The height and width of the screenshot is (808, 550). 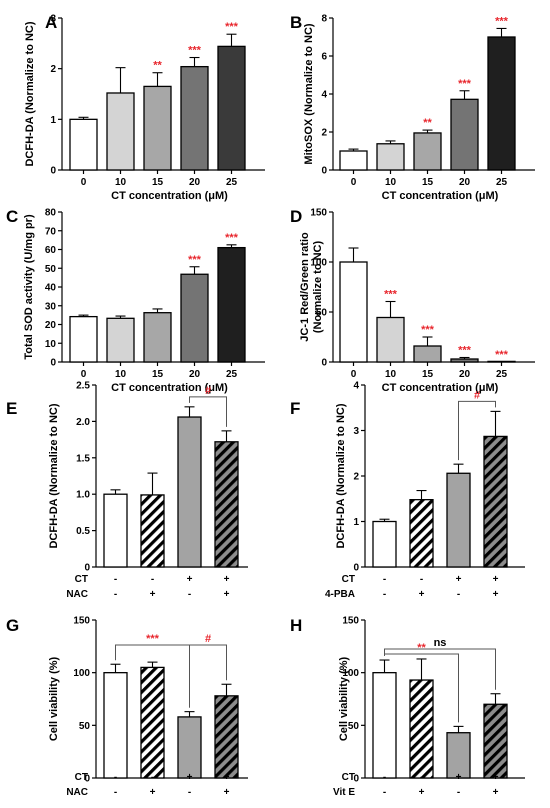 I want to click on panel-c-ytick-label: 50, so click(x=51, y=269).